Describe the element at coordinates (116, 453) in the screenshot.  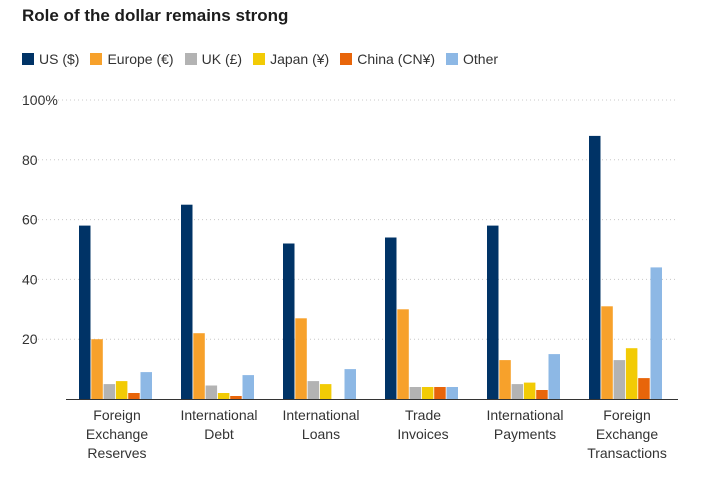
I see `category-label-line: Reserves` at that location.